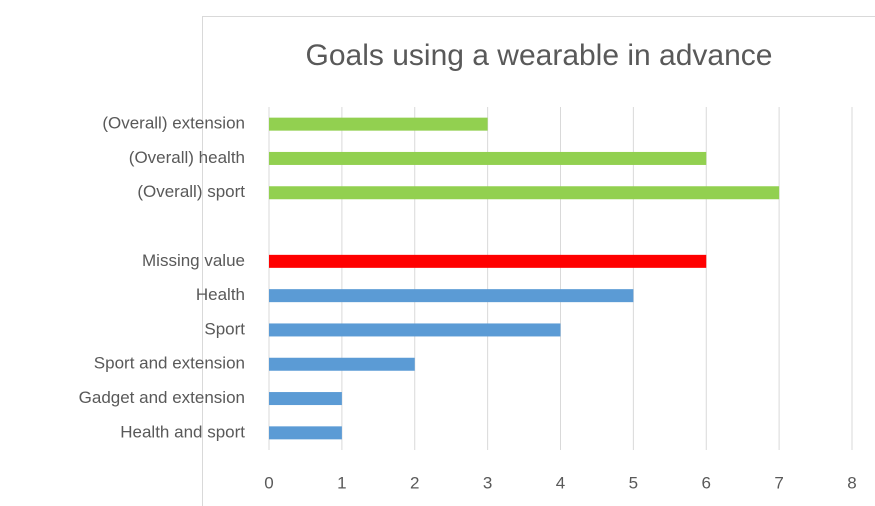 The width and height of the screenshot is (875, 506). What do you see at coordinates (706, 482) in the screenshot?
I see `x-tick-label: 6` at bounding box center [706, 482].